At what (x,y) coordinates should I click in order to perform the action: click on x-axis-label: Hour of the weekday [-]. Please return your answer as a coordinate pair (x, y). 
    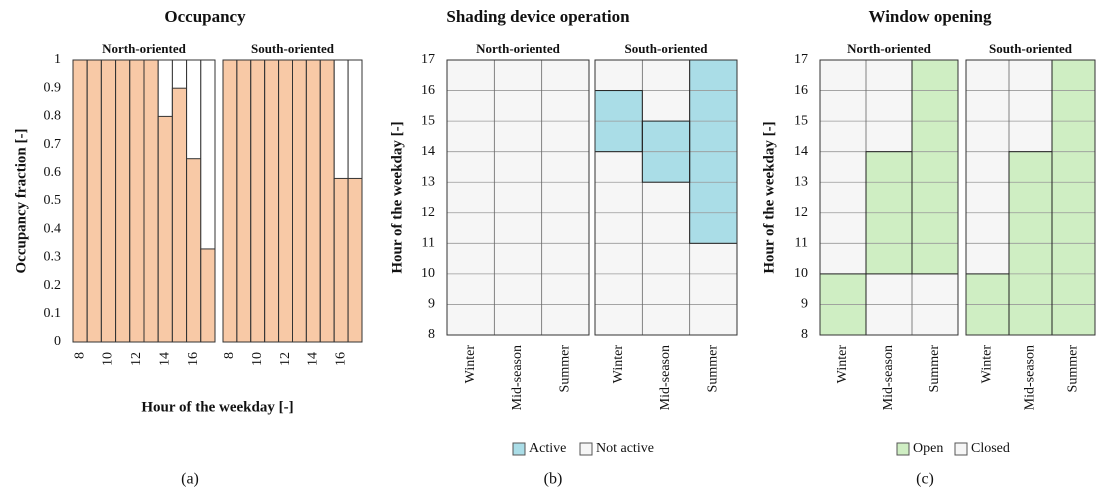
    Looking at the image, I should click on (217, 407).